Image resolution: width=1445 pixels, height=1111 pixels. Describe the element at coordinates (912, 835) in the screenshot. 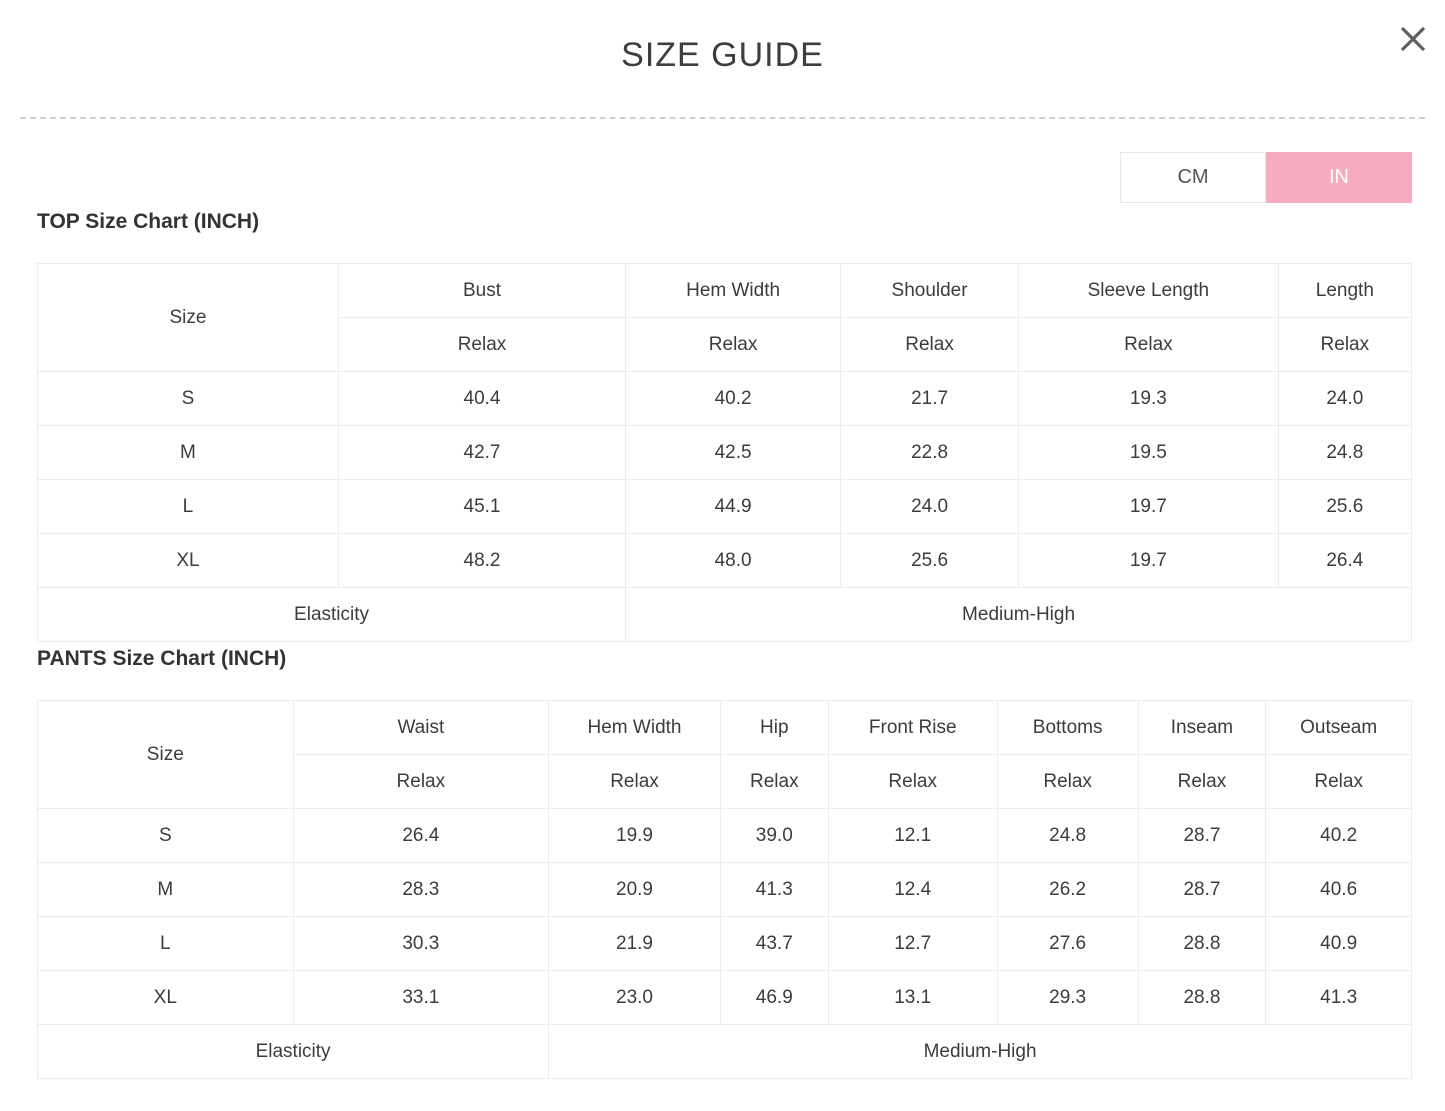

I see `measurement-value: 12.1` at that location.